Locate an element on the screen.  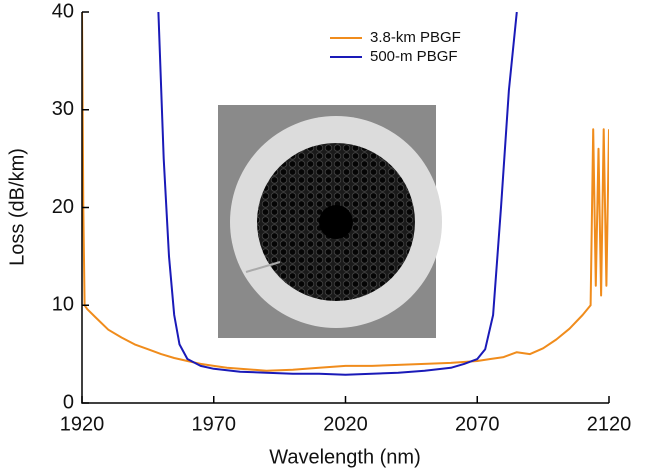
y-tick-label: 20 is located at coordinates (63, 207).